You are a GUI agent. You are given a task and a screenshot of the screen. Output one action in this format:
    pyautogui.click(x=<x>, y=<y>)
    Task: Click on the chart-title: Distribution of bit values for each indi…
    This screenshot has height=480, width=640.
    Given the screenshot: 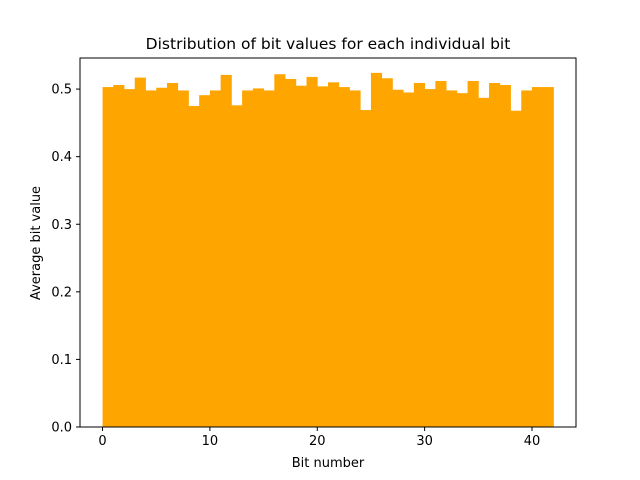 What is the action you would take?
    pyautogui.click(x=328, y=44)
    